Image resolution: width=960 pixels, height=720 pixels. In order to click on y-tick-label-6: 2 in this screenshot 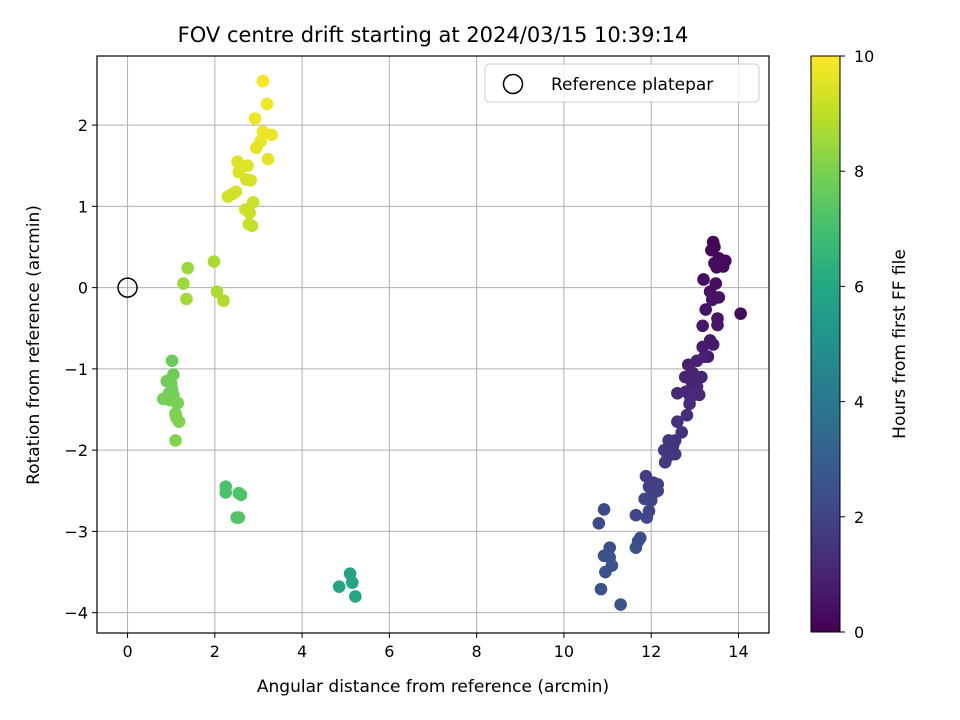, I will do `click(83, 125)`.